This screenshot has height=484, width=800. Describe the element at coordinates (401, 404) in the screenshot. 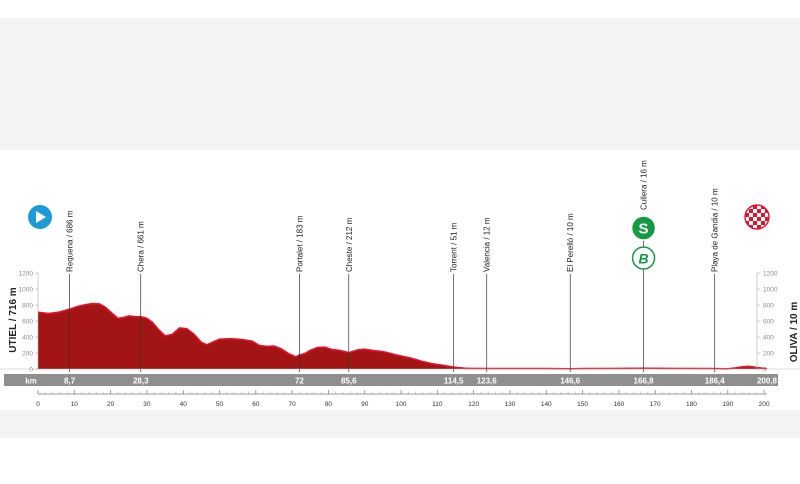

I see `x-tick-label: 100` at that location.